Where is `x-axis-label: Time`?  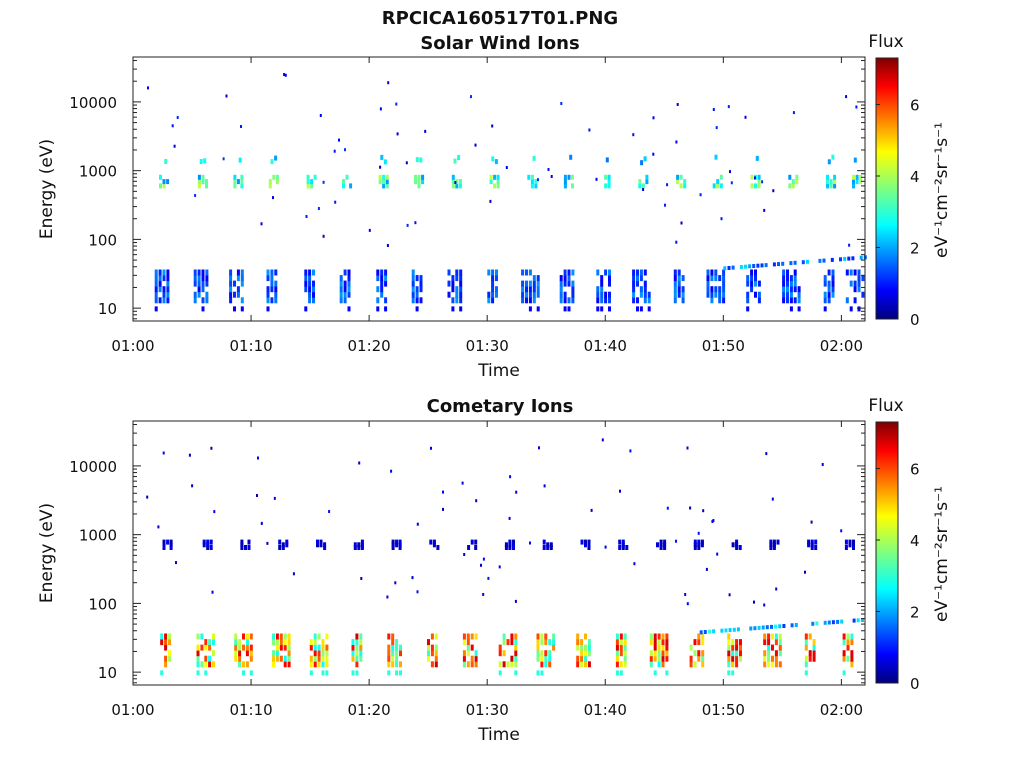
x-axis-label: Time is located at coordinates (498, 735).